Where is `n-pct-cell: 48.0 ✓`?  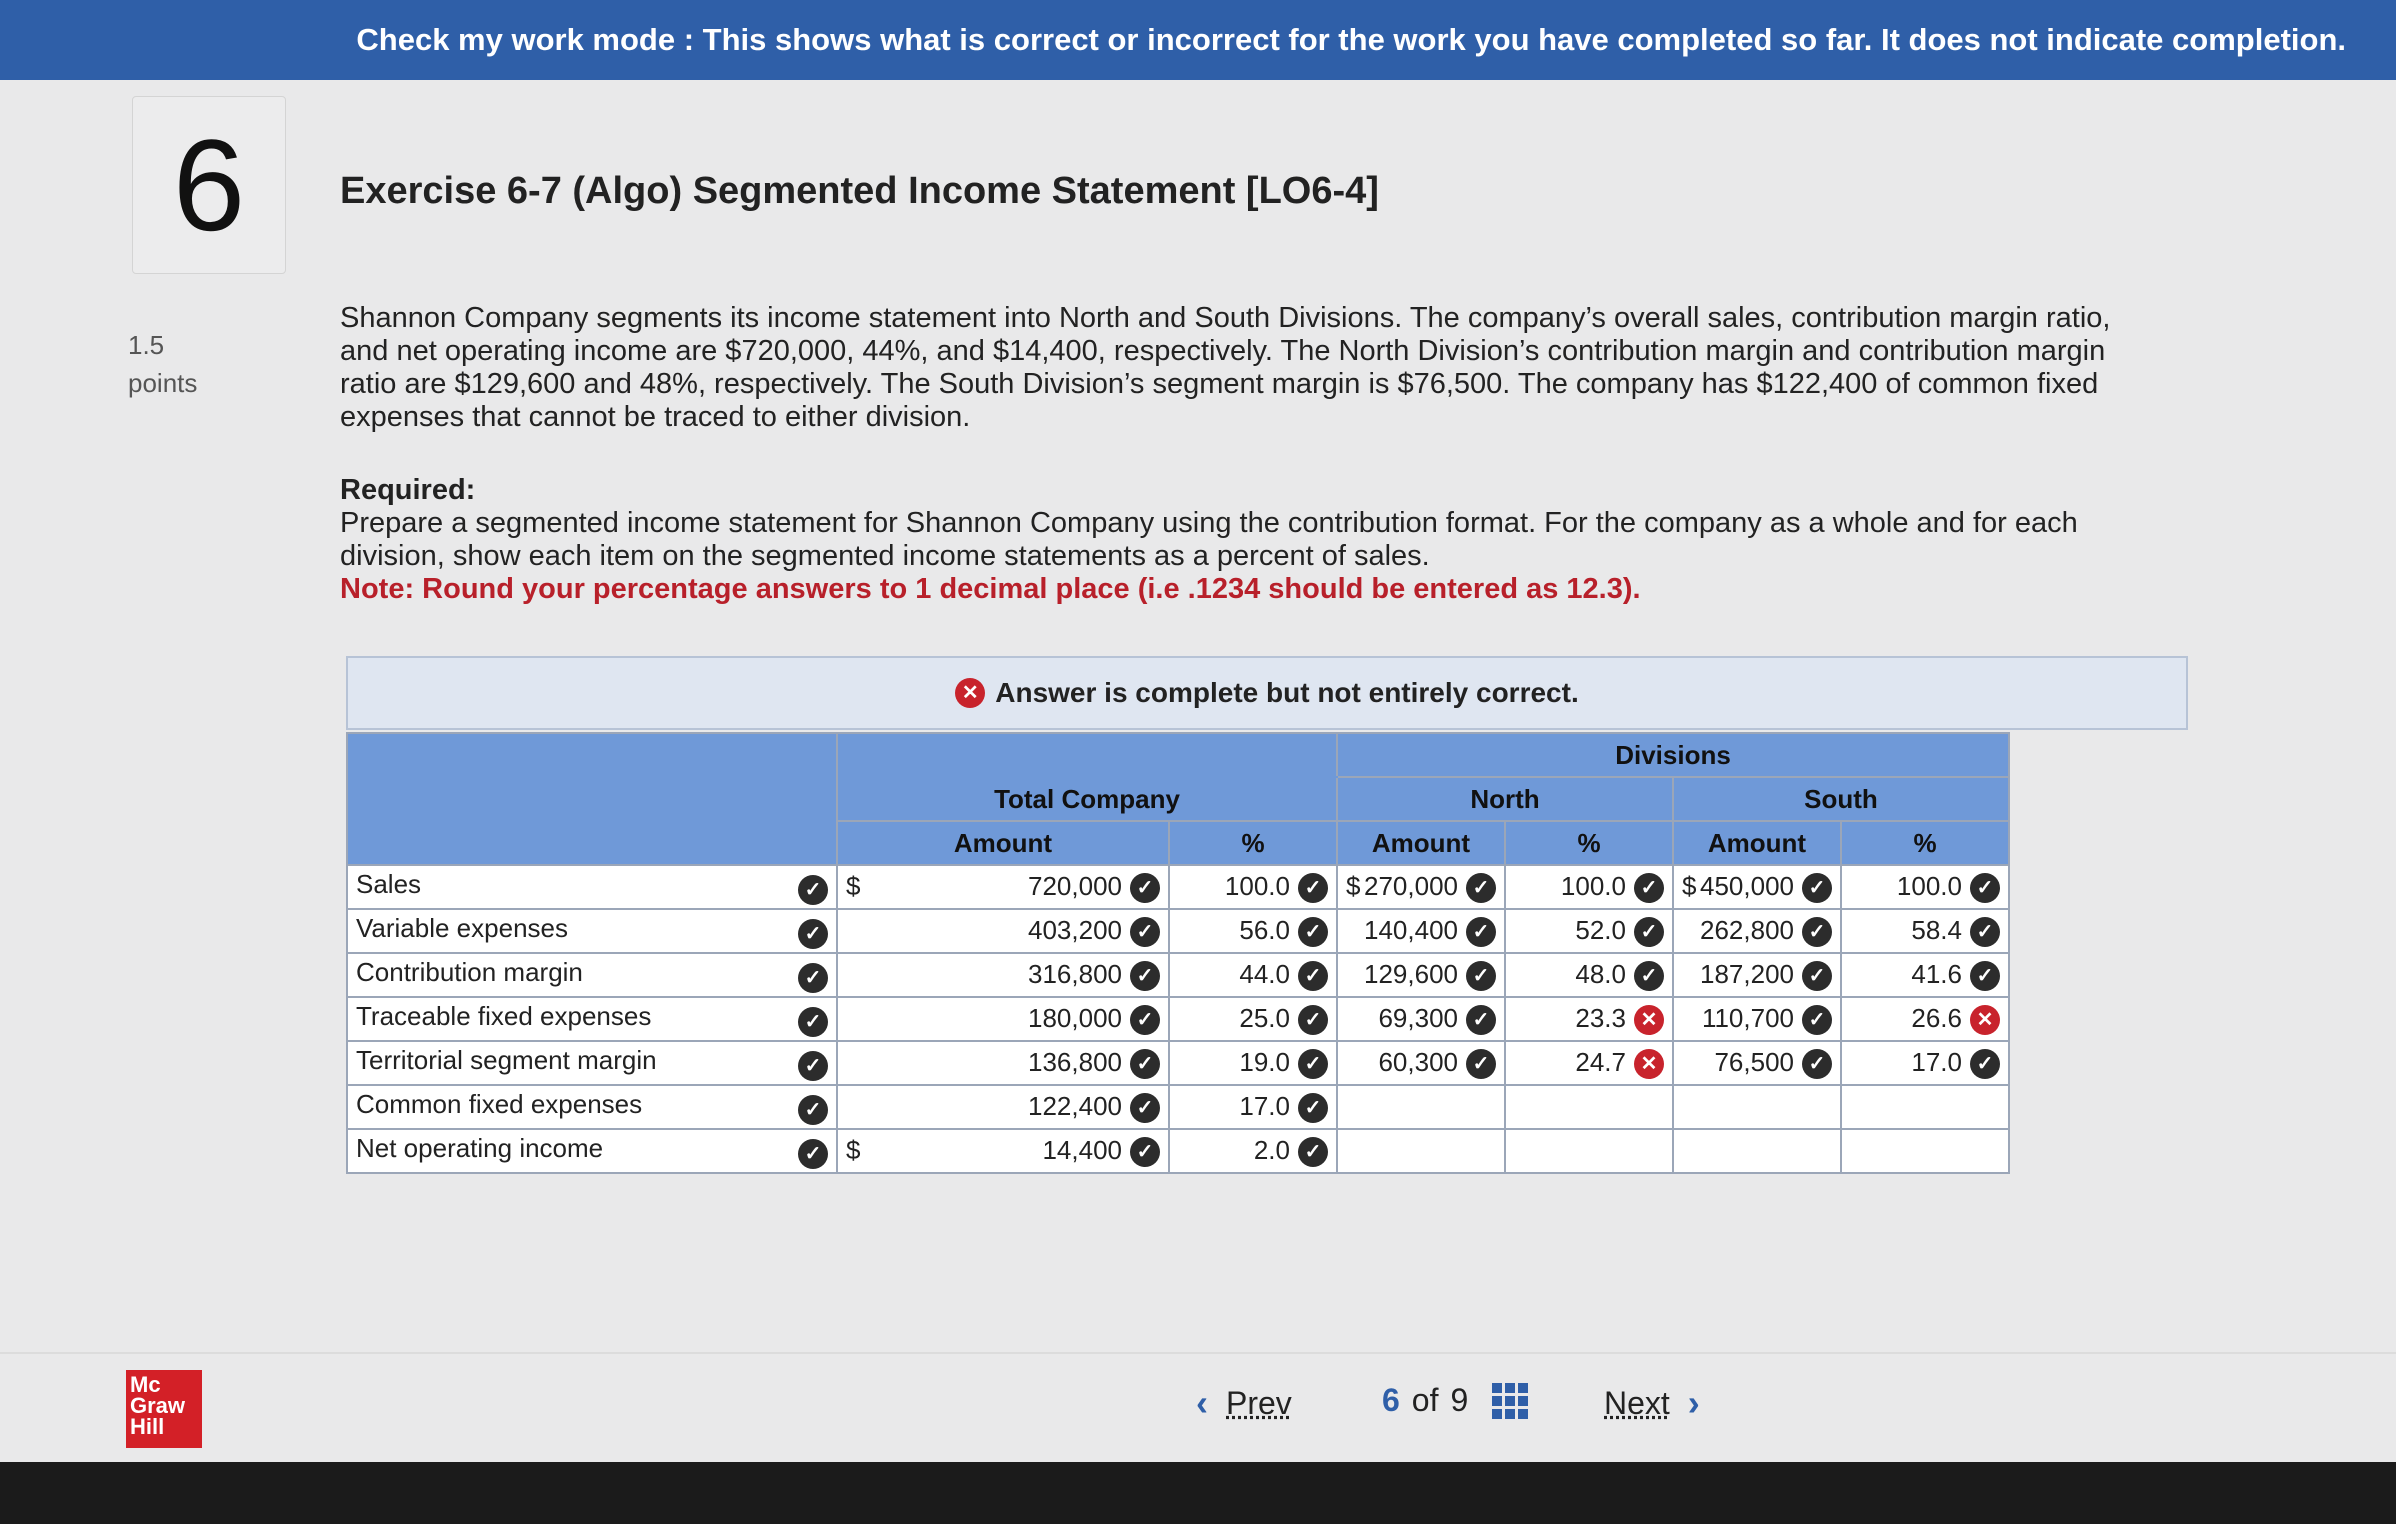
n-pct-cell: 48.0 ✓ is located at coordinates (1589, 975).